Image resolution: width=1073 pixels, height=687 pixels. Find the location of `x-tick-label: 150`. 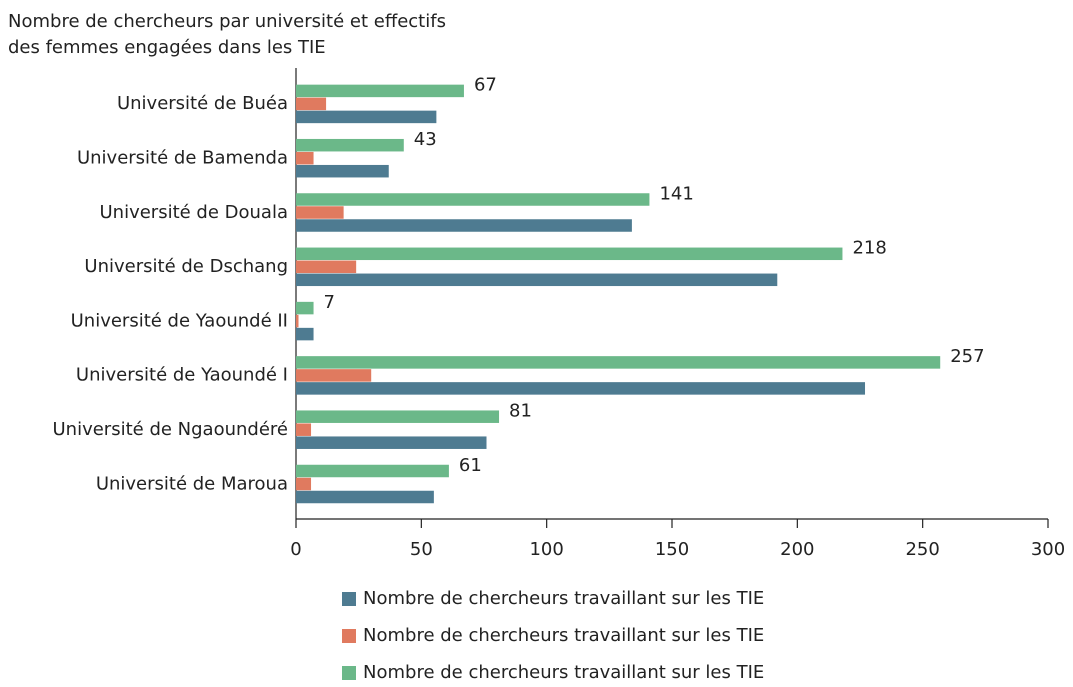

x-tick-label: 150 is located at coordinates (672, 549).